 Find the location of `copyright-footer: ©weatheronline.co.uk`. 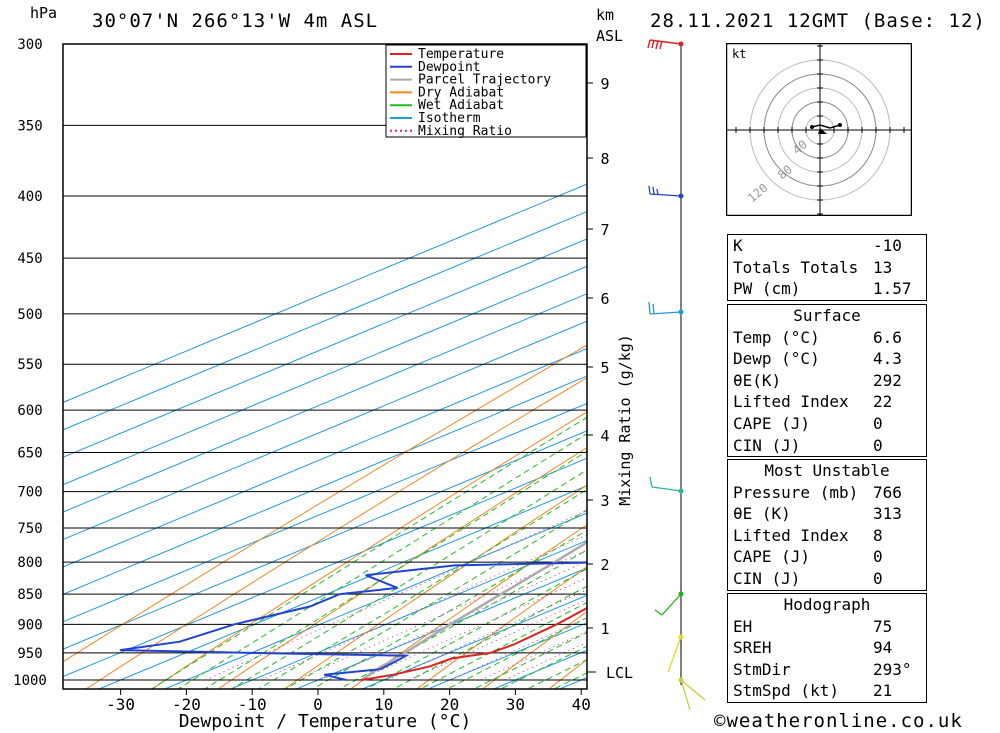

copyright-footer: ©weatheronline.co.uk is located at coordinates (838, 721).